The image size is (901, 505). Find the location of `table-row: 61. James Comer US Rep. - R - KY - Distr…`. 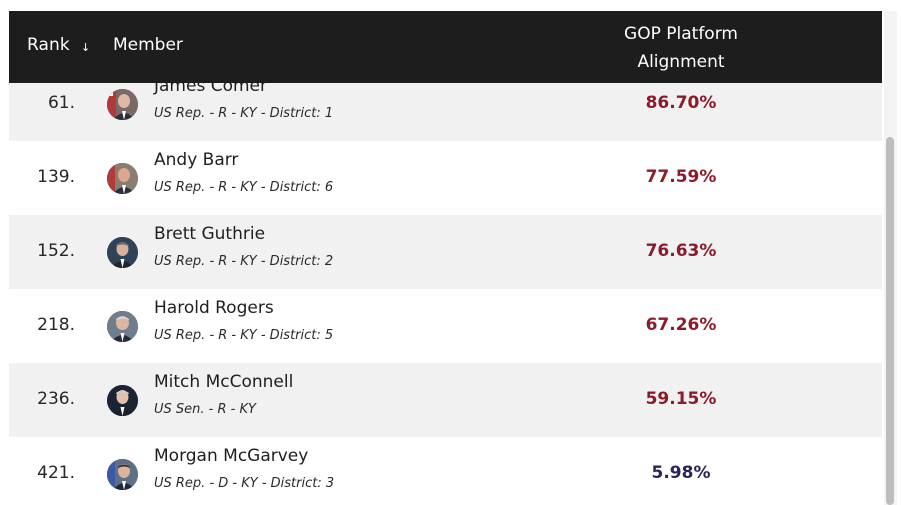

table-row: 61. James Comer US Rep. - R - KY - Distr… is located at coordinates (445, 108).